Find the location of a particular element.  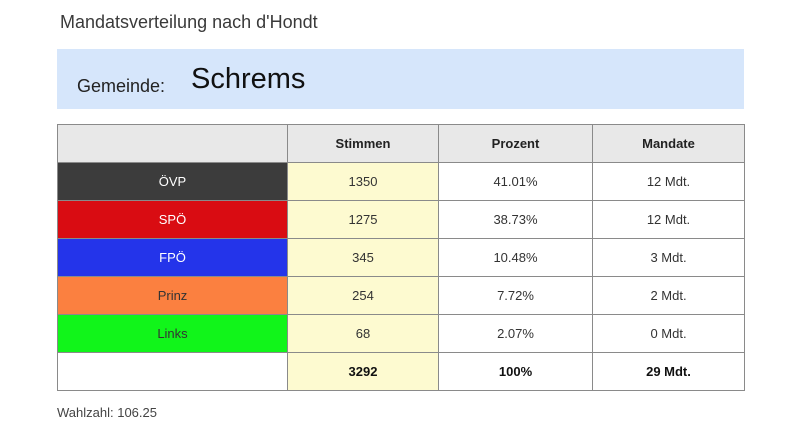

total-label-cell is located at coordinates (172, 371).